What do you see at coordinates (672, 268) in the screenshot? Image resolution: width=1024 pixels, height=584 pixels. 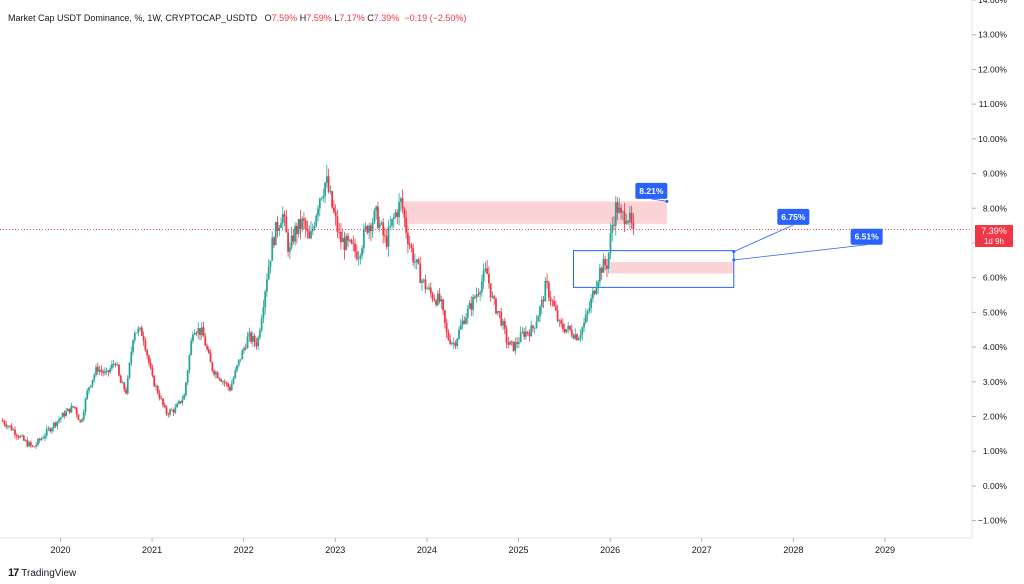 I see `support-zone` at bounding box center [672, 268].